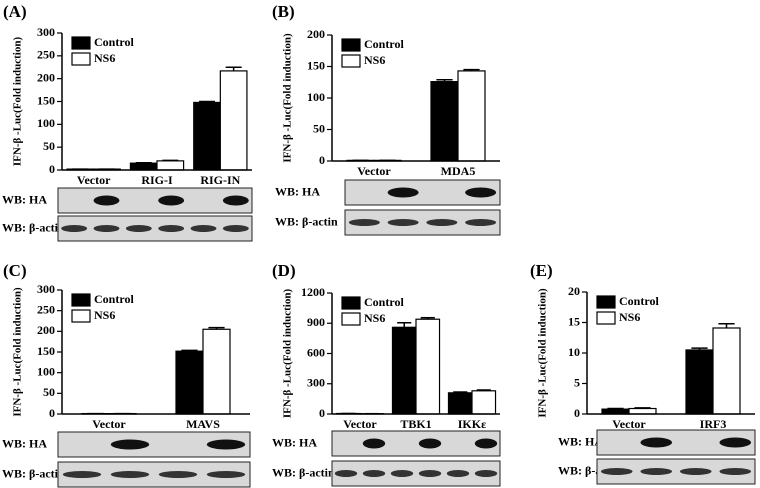 The width and height of the screenshot is (760, 488). Describe the element at coordinates (472, 424) in the screenshot. I see `x-tick-label: IKKε` at that location.